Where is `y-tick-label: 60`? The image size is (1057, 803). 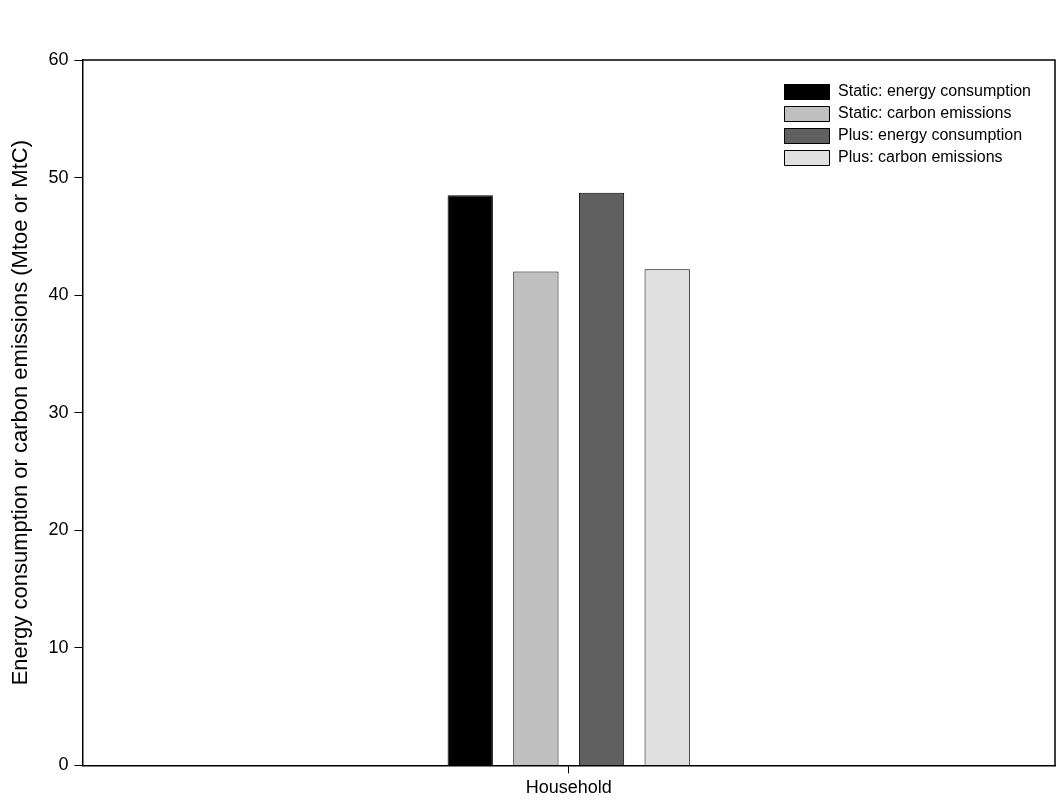 y-tick-label: 60 is located at coordinates (58, 58).